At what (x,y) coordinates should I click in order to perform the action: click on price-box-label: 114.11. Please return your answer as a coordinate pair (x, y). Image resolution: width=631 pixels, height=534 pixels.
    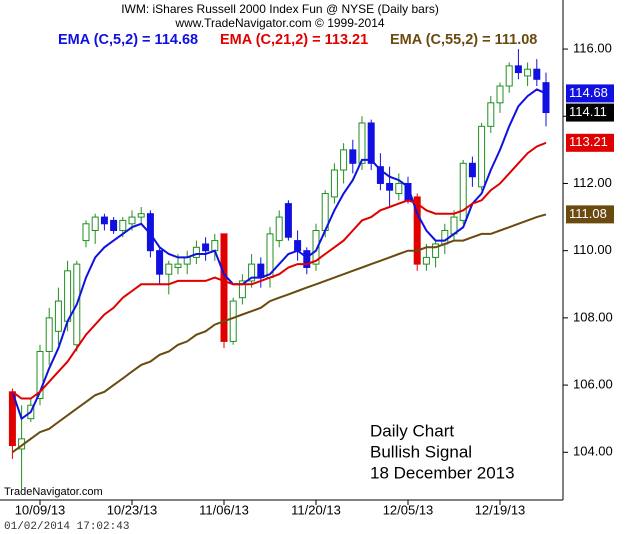
    Looking at the image, I should click on (588, 111).